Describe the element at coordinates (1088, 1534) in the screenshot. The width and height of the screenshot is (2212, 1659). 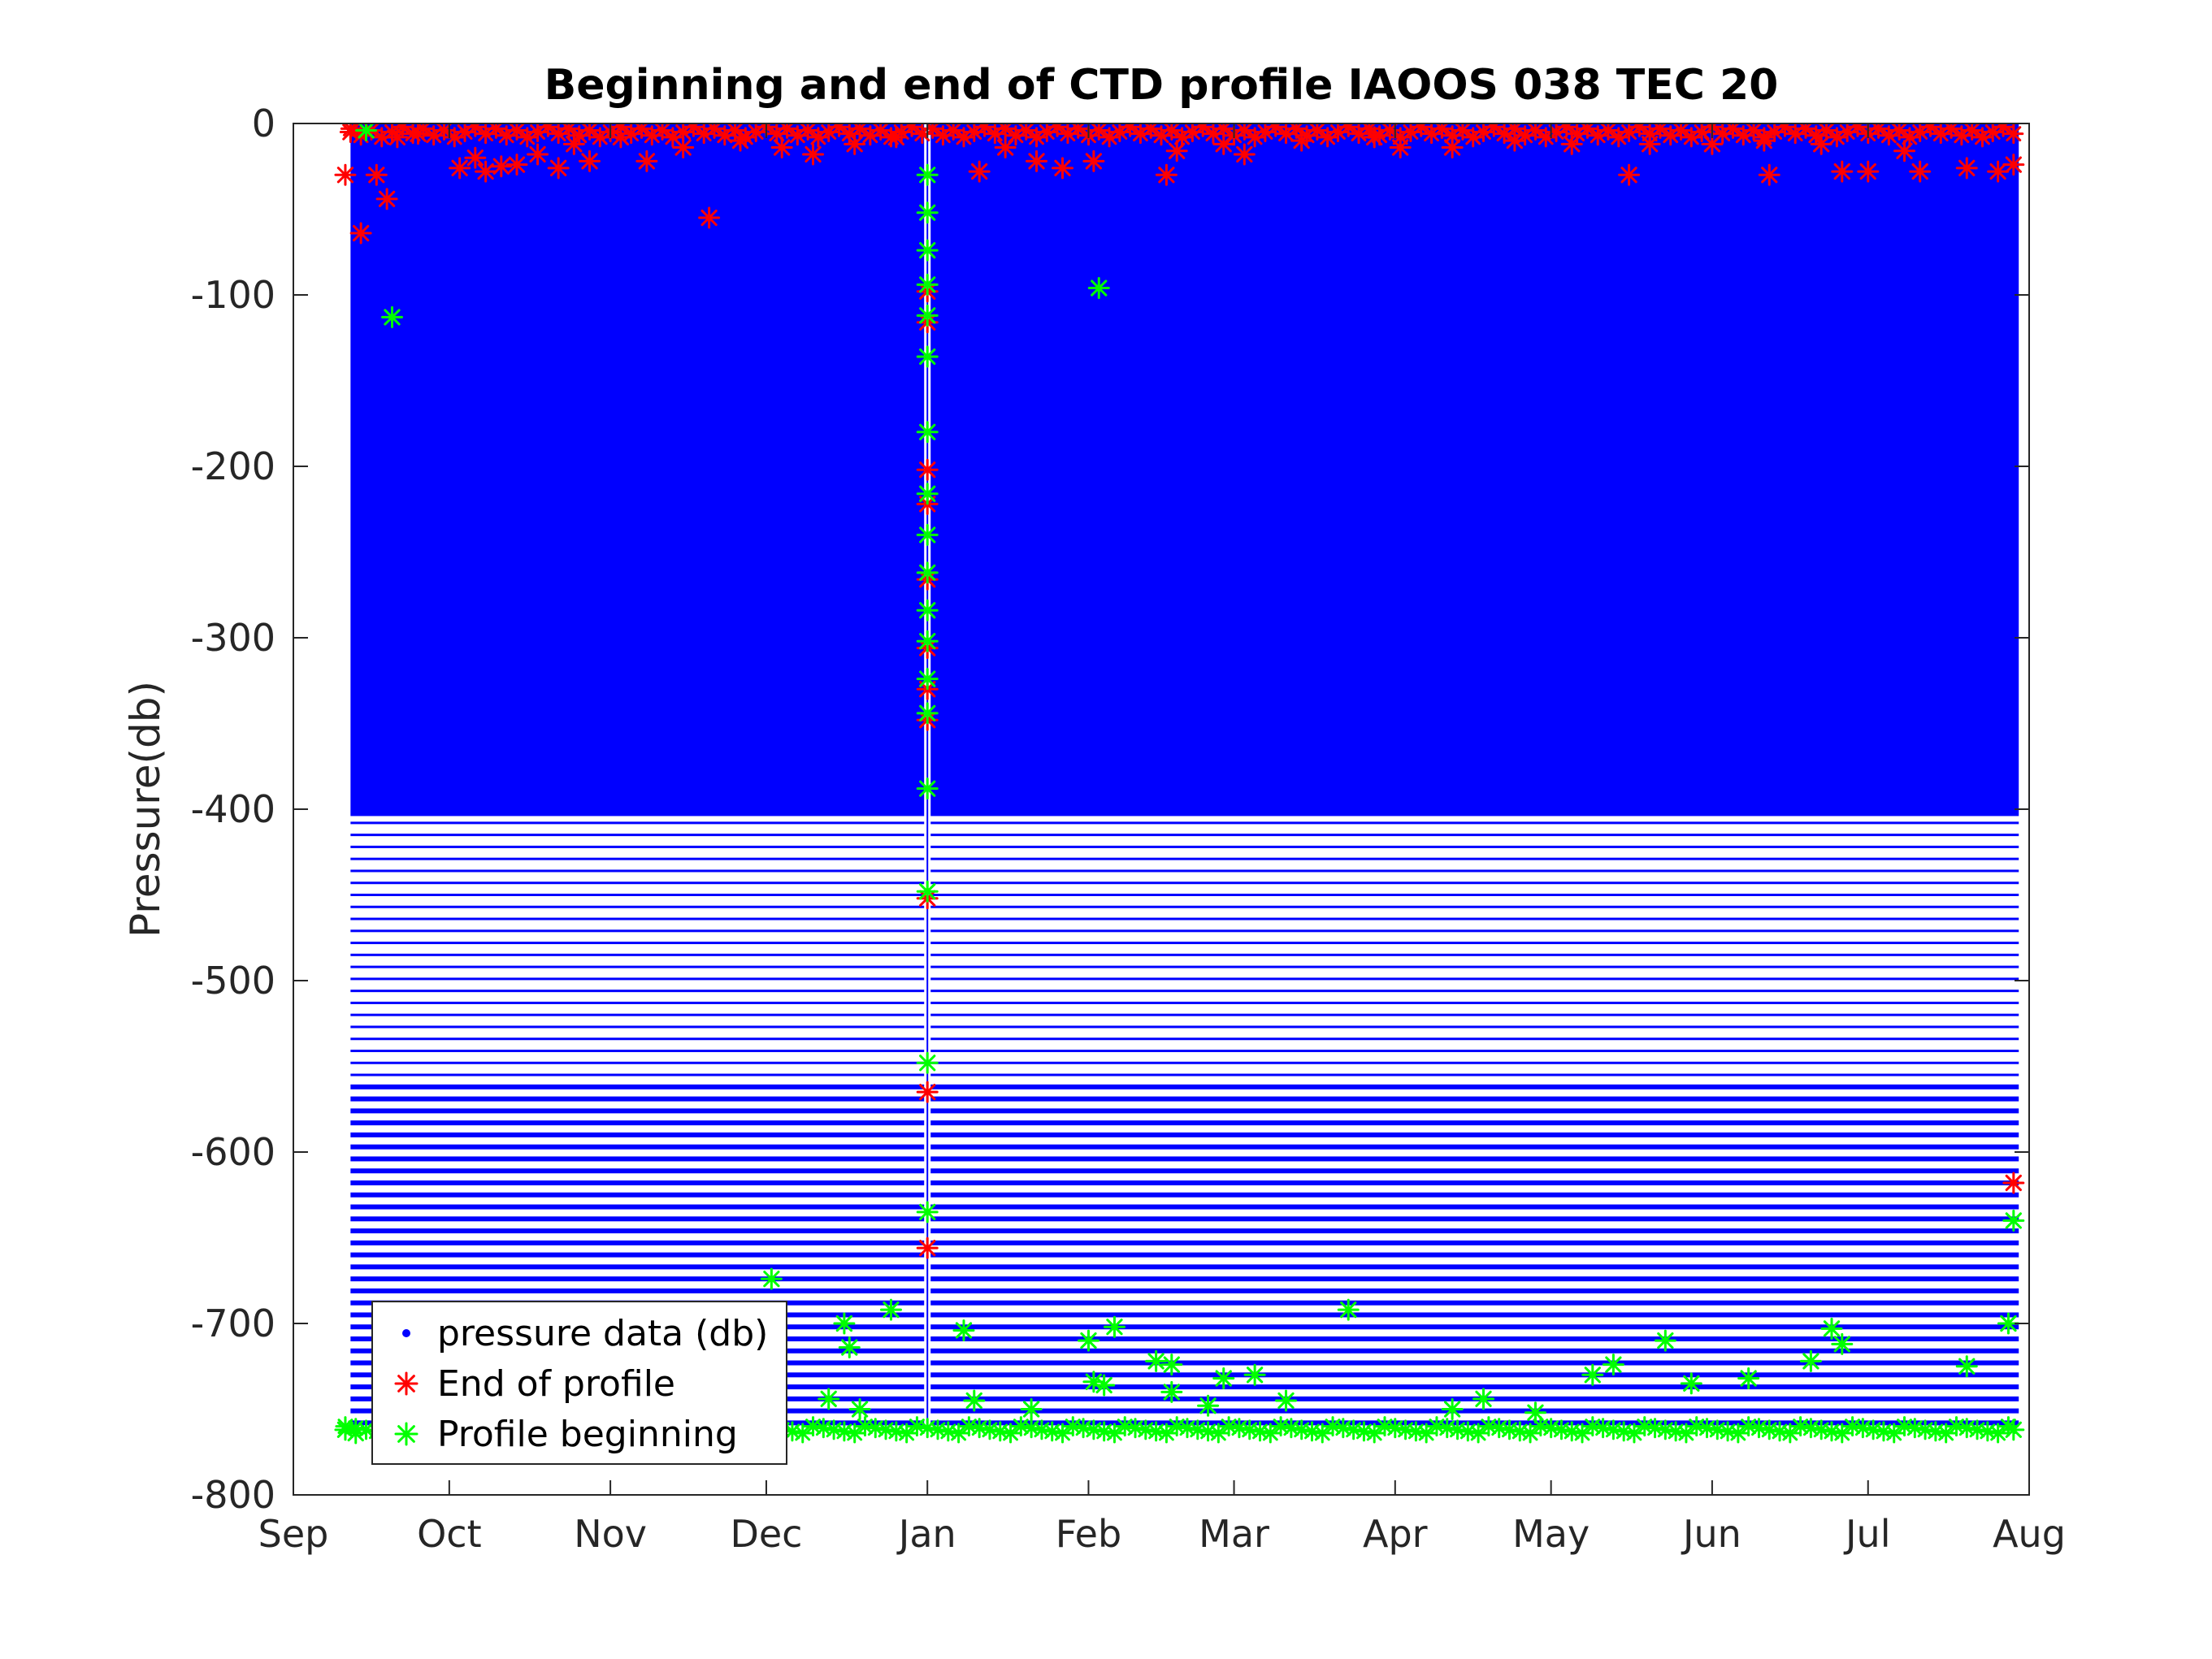
I see `x-tick-label: Feb` at that location.